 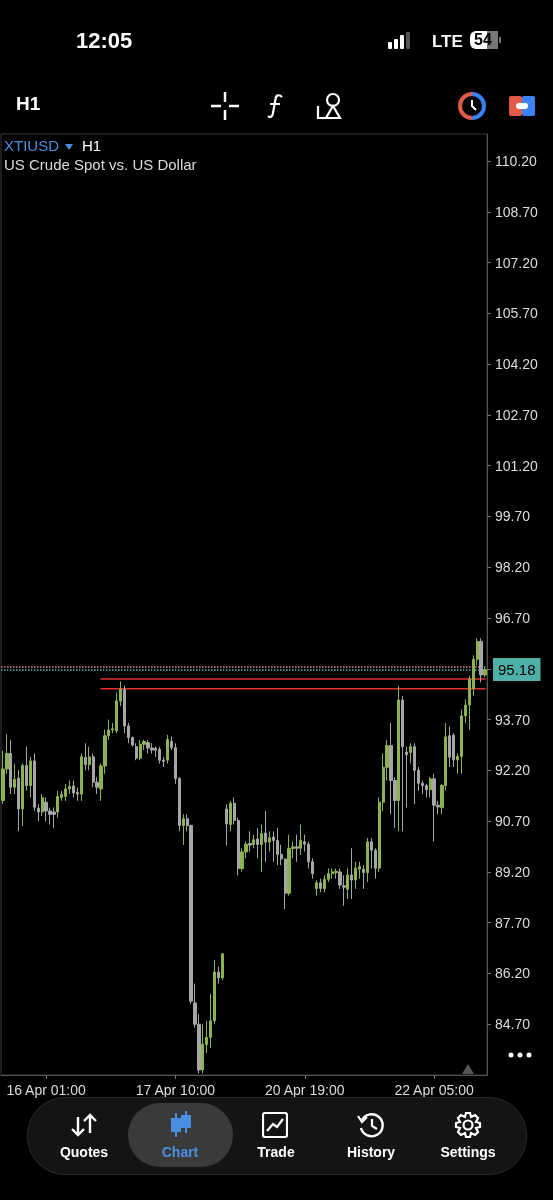 I want to click on text: H1, so click(x=28, y=104).